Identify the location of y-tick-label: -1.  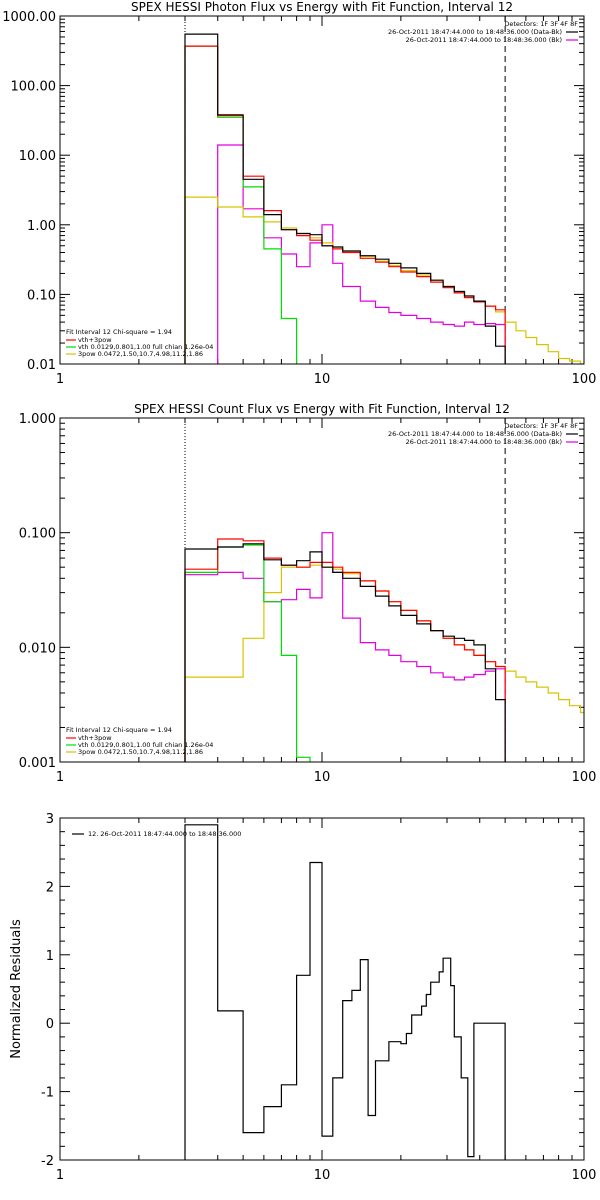
(47, 1093).